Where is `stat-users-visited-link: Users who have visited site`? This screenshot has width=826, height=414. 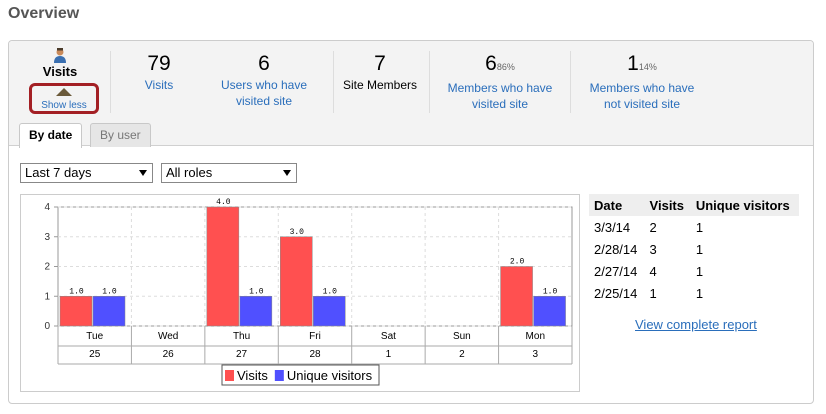 stat-users-visited-link: Users who have visited site is located at coordinates (264, 93).